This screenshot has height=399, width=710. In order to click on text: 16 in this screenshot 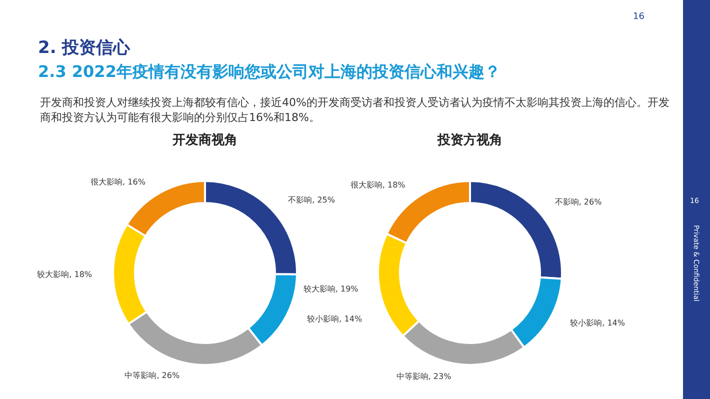, I will do `click(638, 17)`.